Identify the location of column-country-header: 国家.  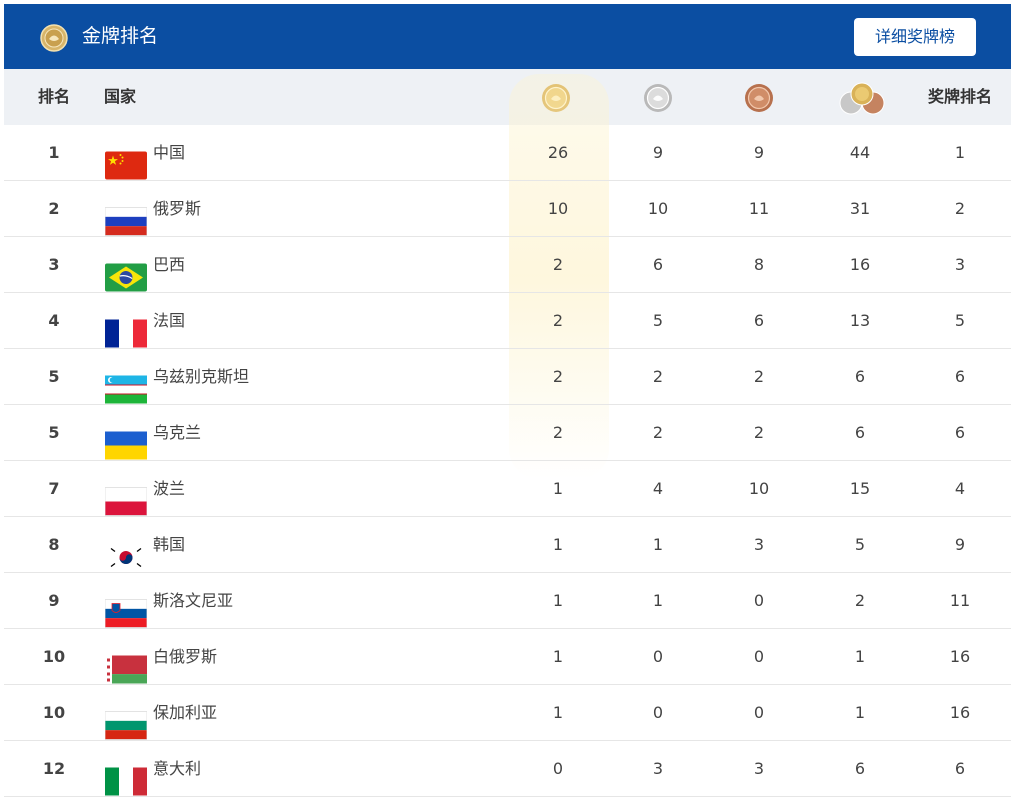
(120, 96).